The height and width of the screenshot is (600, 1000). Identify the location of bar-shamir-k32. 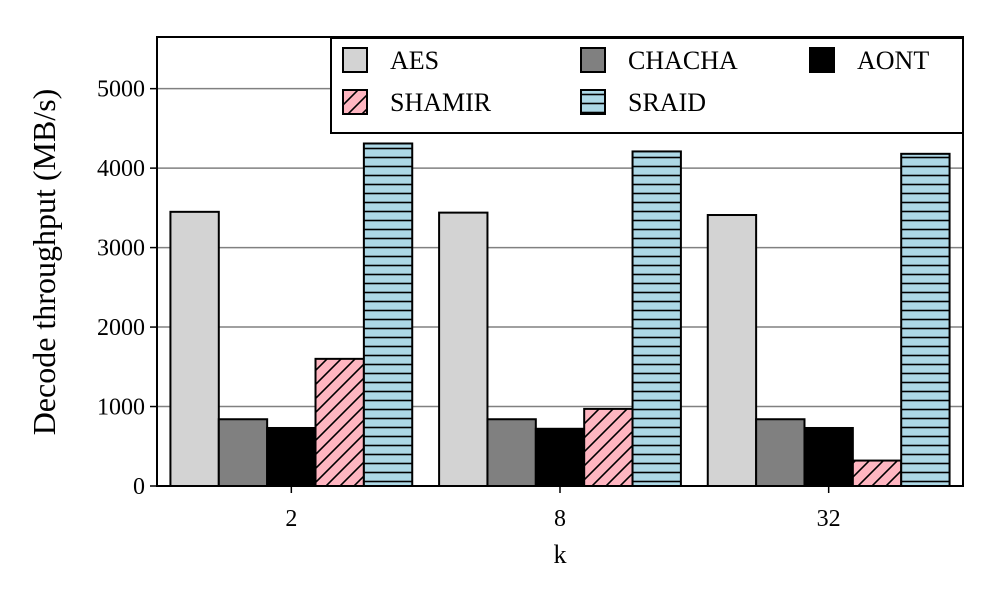
(877, 473).